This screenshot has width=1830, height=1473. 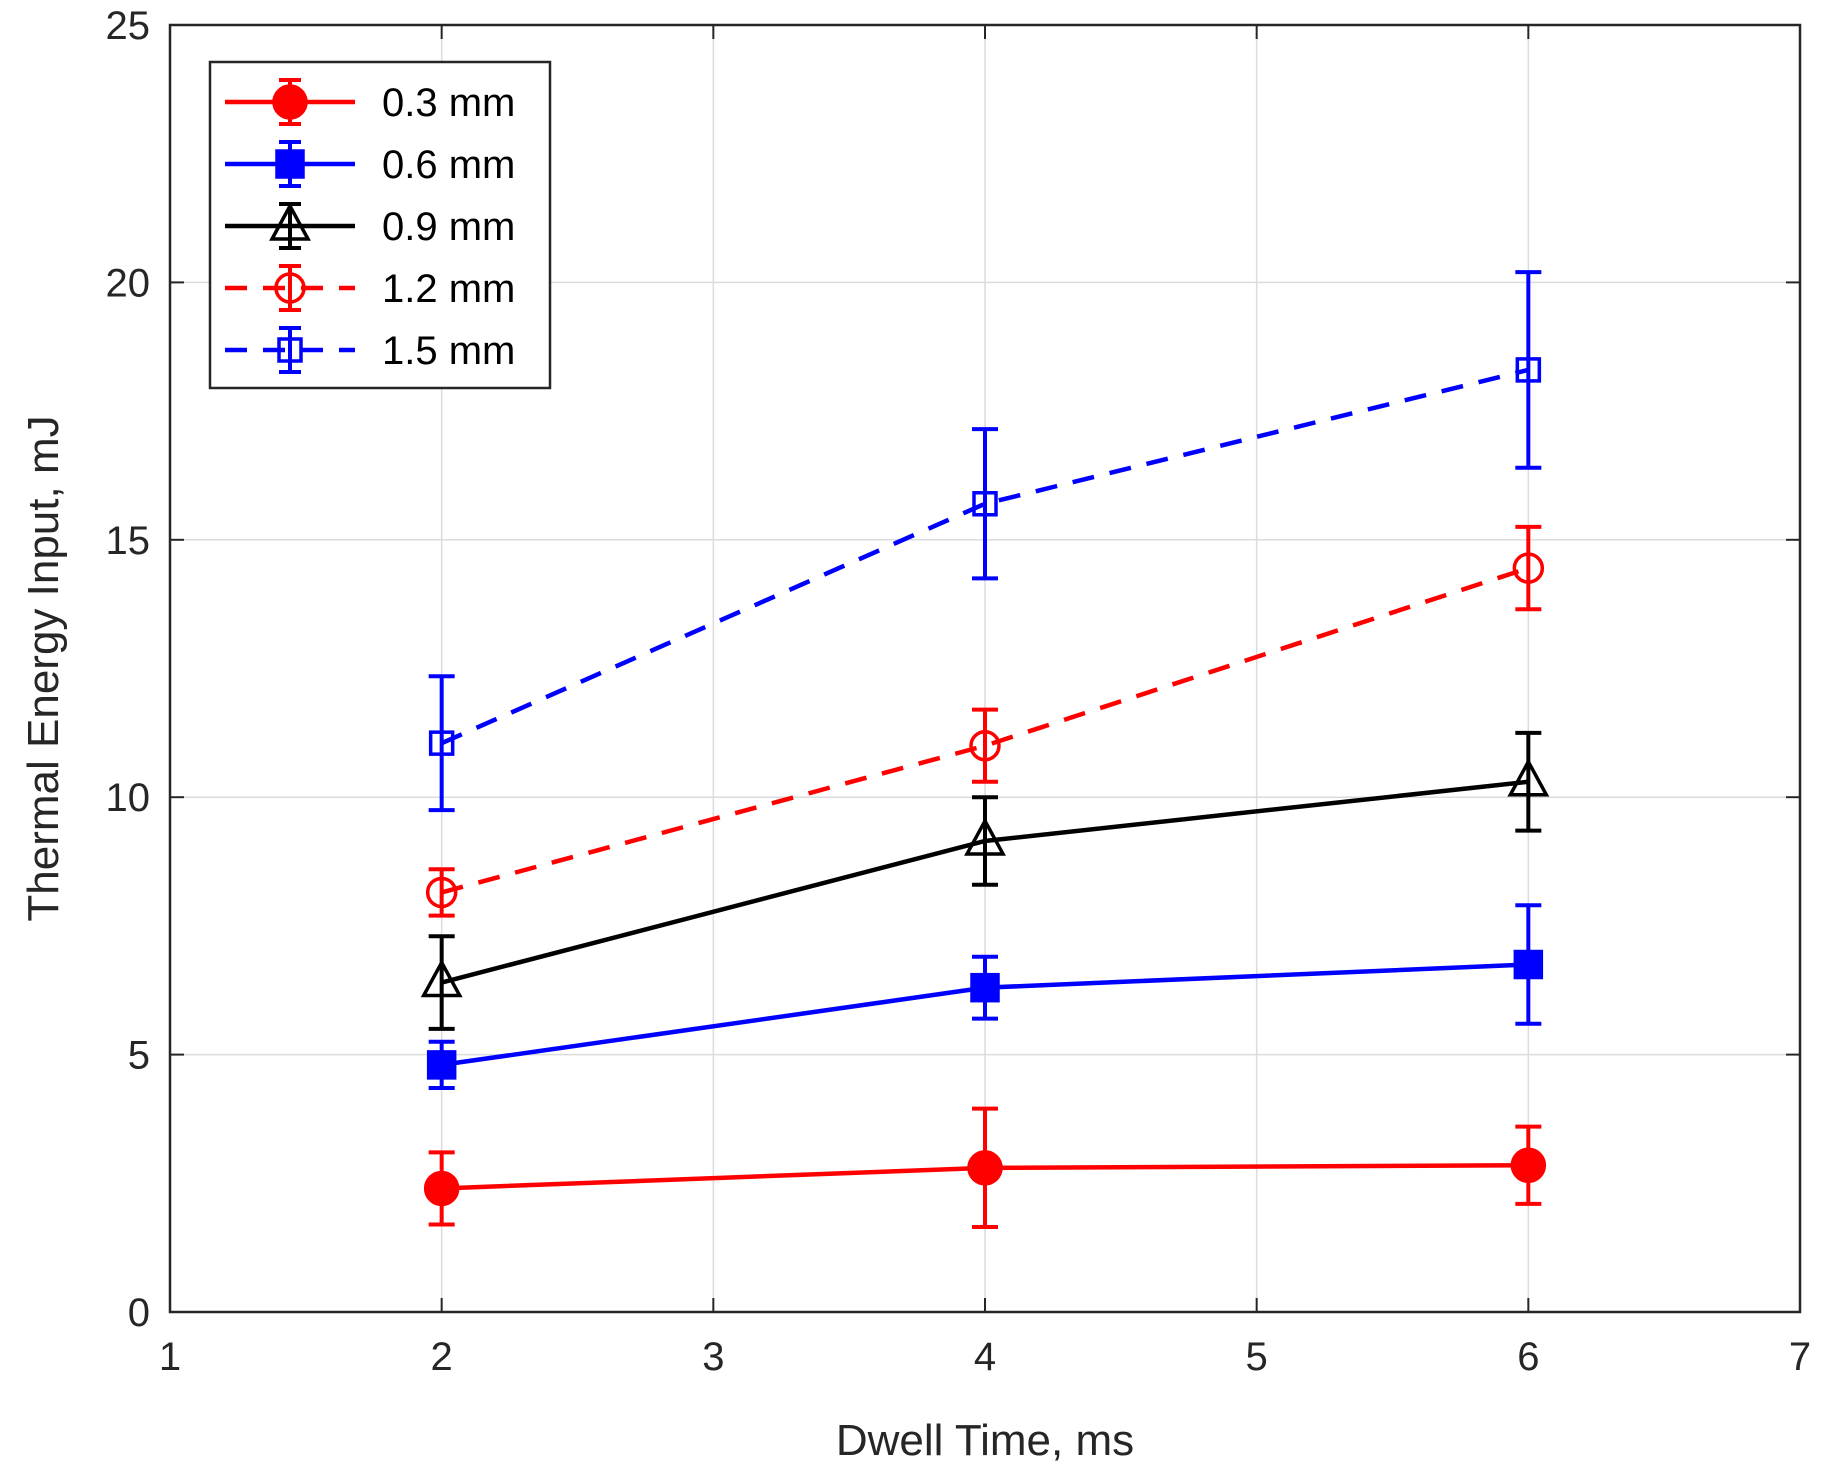 I want to click on y-axis-label: Thermal Energy Input, mJ, so click(x=43, y=668).